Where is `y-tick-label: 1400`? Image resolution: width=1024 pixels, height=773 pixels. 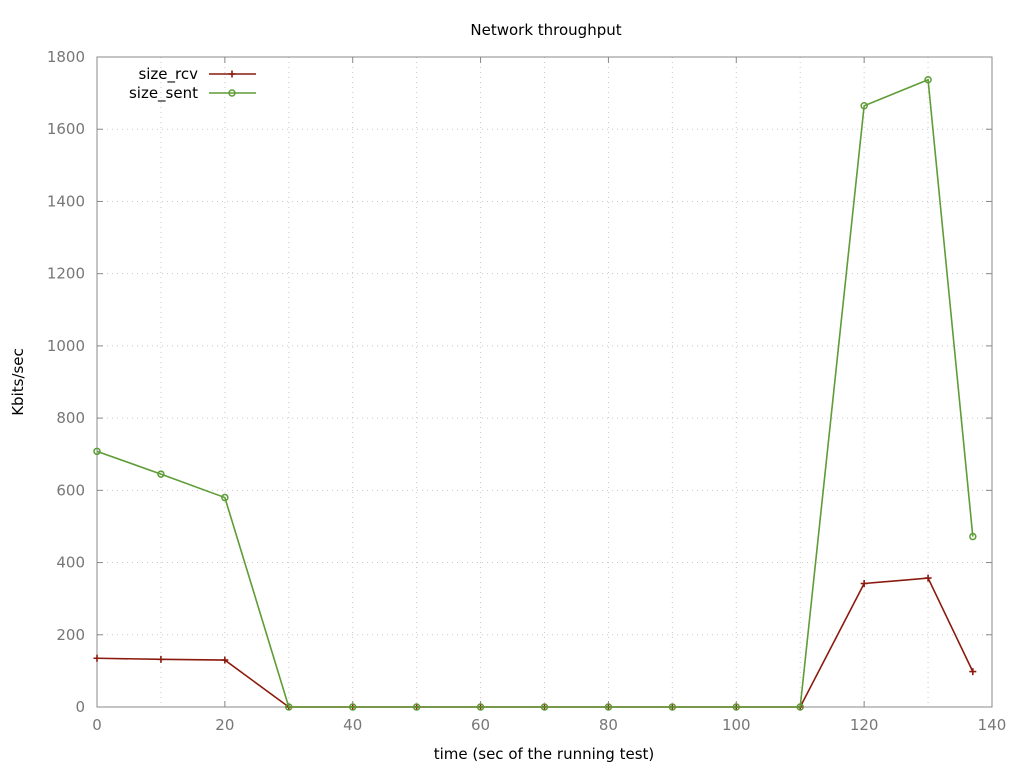
y-tick-label: 1400 is located at coordinates (66, 201).